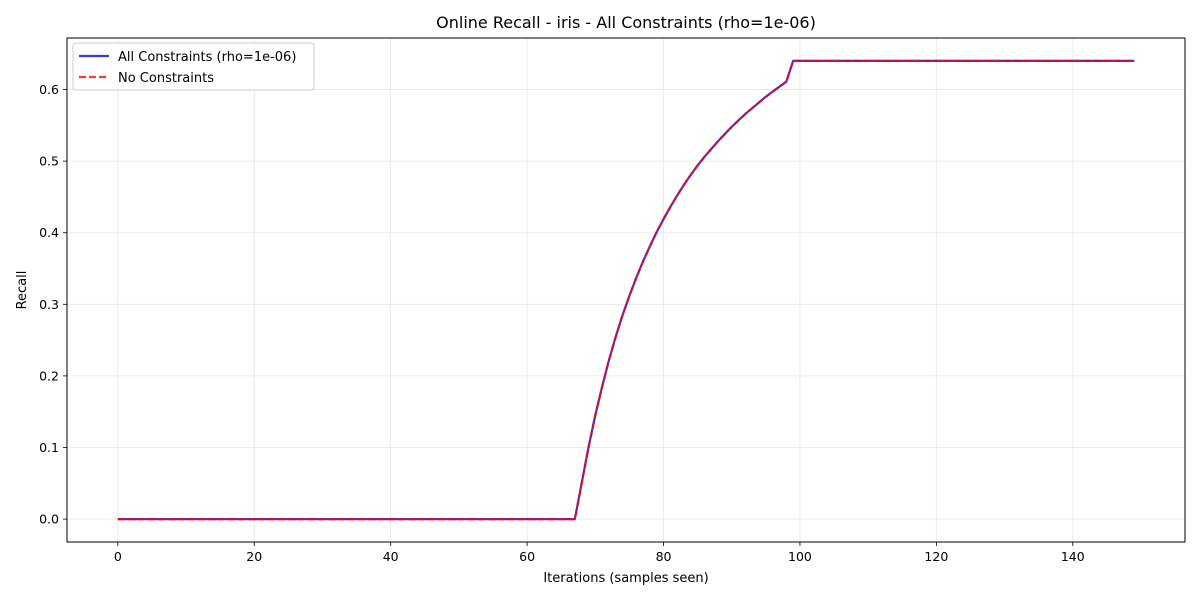 This screenshot has height=600, width=1200. What do you see at coordinates (936, 556) in the screenshot?
I see `x-tick-label: 120` at bounding box center [936, 556].